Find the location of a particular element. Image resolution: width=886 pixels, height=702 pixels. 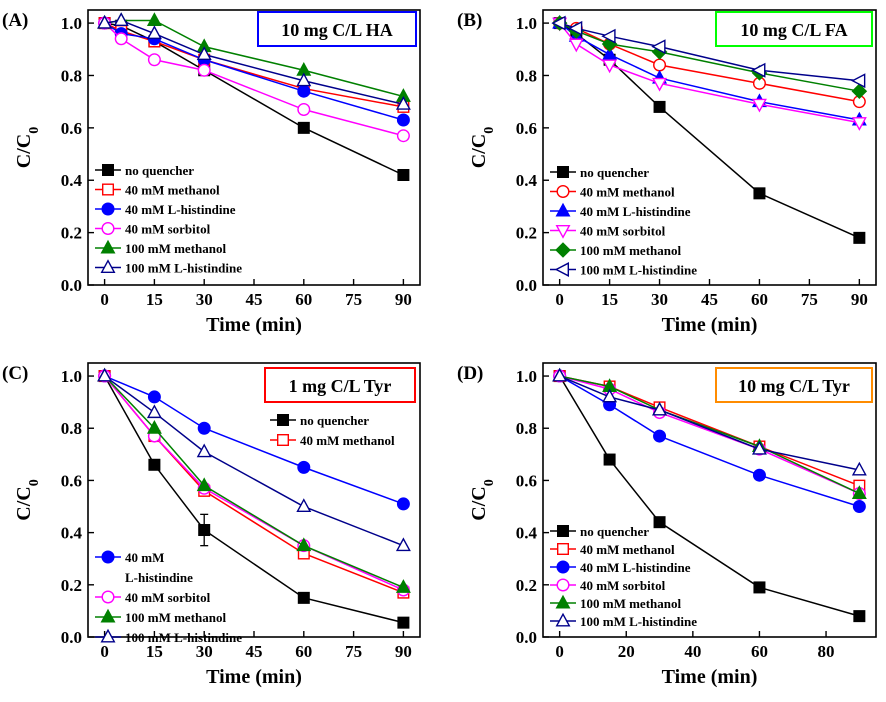

x-tick-label: 45 is located at coordinates (254, 299).